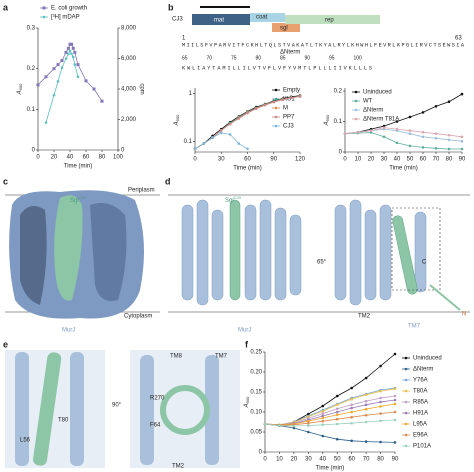  Describe the element at coordinates (256, 413) in the screenshot. I see `y-tick-label: 0.10` at that location.